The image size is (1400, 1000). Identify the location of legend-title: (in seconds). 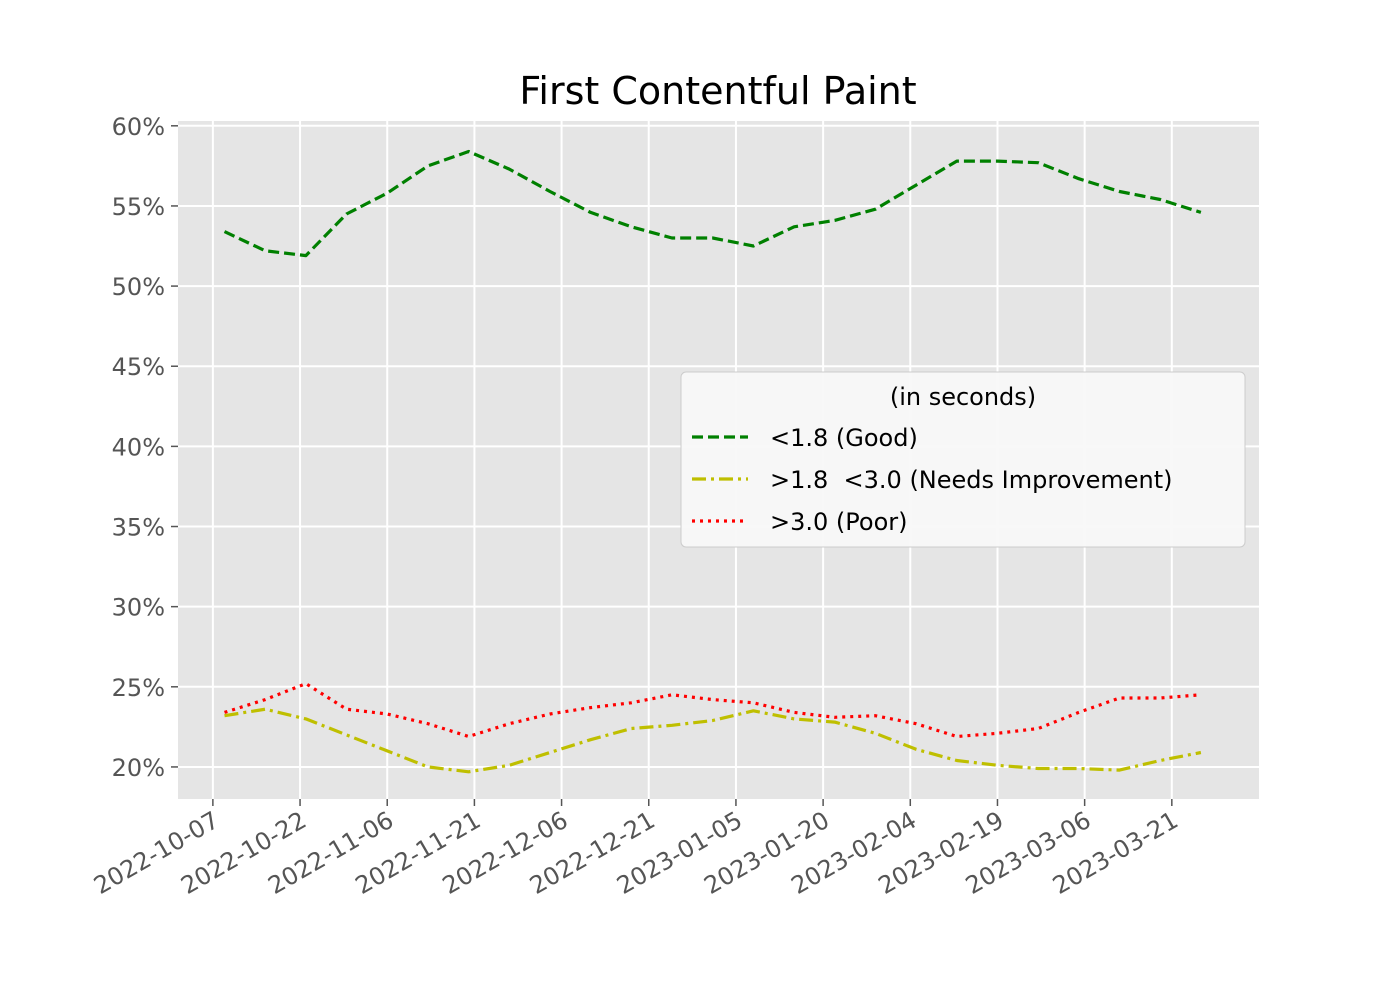
(963, 397).